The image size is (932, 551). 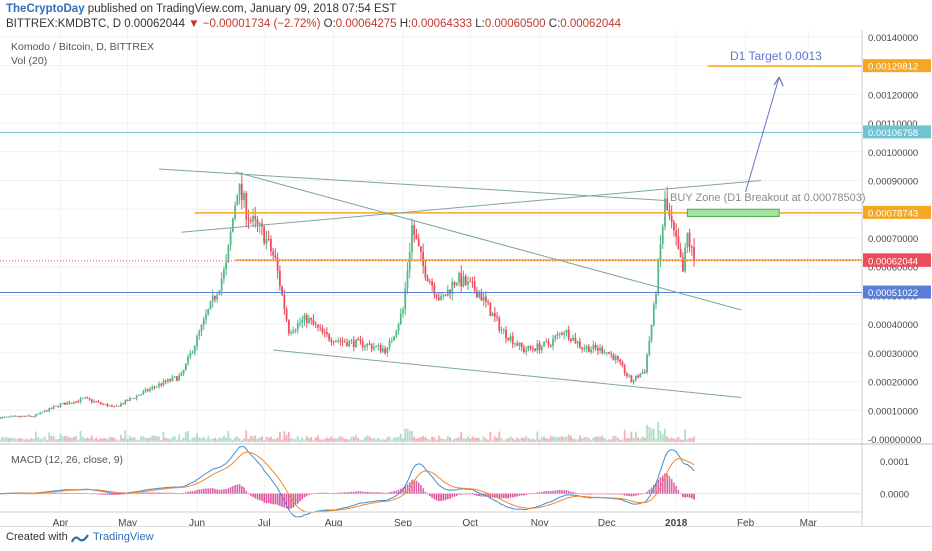 I want to click on price-tag-label: 0.00106758, so click(x=893, y=133).